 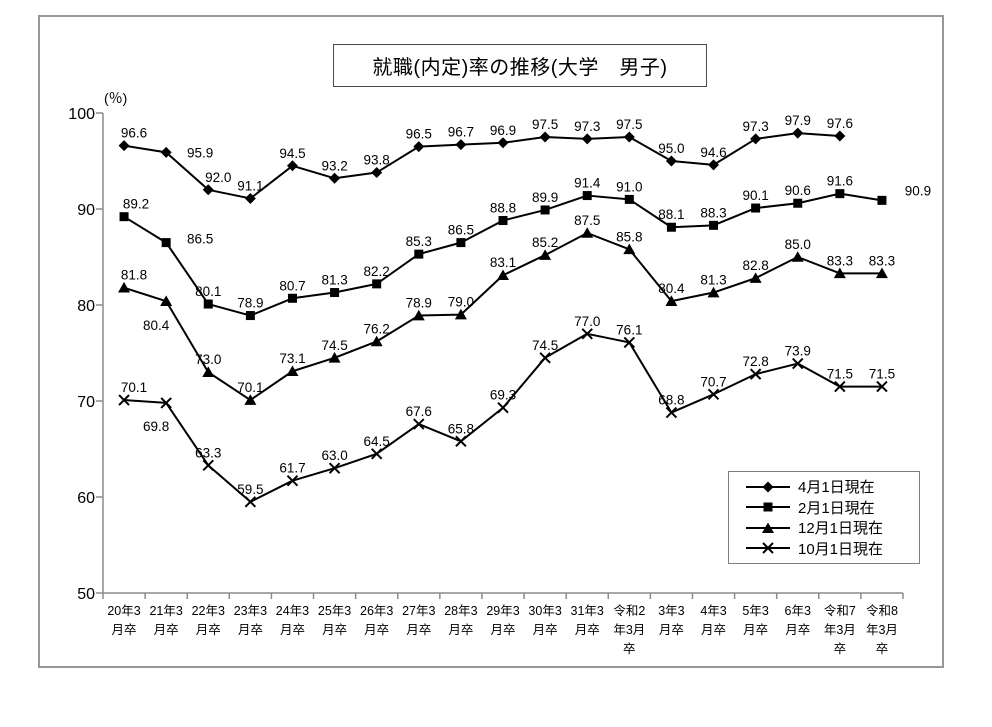 I want to click on data-label: 96.6, so click(x=134, y=133).